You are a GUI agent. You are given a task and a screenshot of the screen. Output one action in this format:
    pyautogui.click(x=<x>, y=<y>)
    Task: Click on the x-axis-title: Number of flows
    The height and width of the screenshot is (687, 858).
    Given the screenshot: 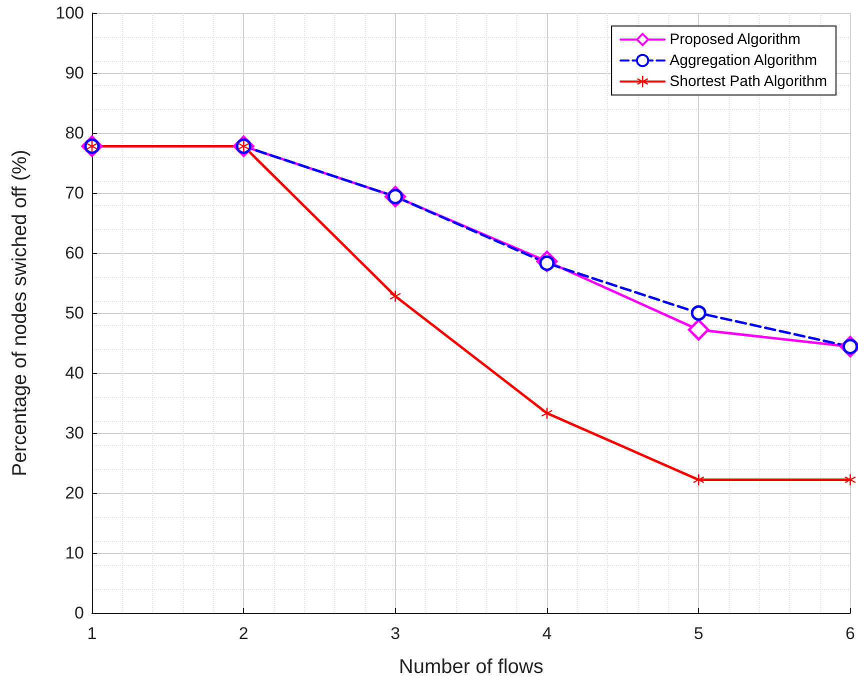 What is the action you would take?
    pyautogui.click(x=471, y=667)
    